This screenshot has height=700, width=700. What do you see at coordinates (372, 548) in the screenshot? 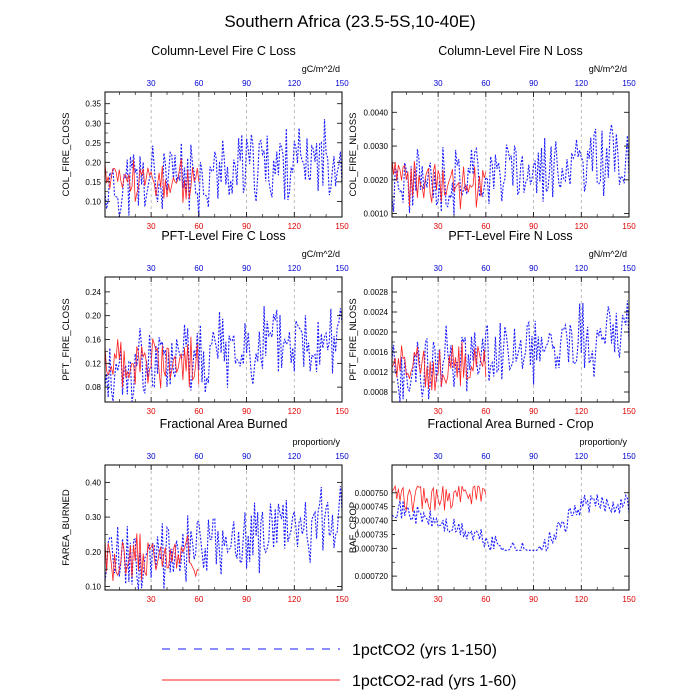
I see `y-tick-label: 0.000730` at bounding box center [372, 548].